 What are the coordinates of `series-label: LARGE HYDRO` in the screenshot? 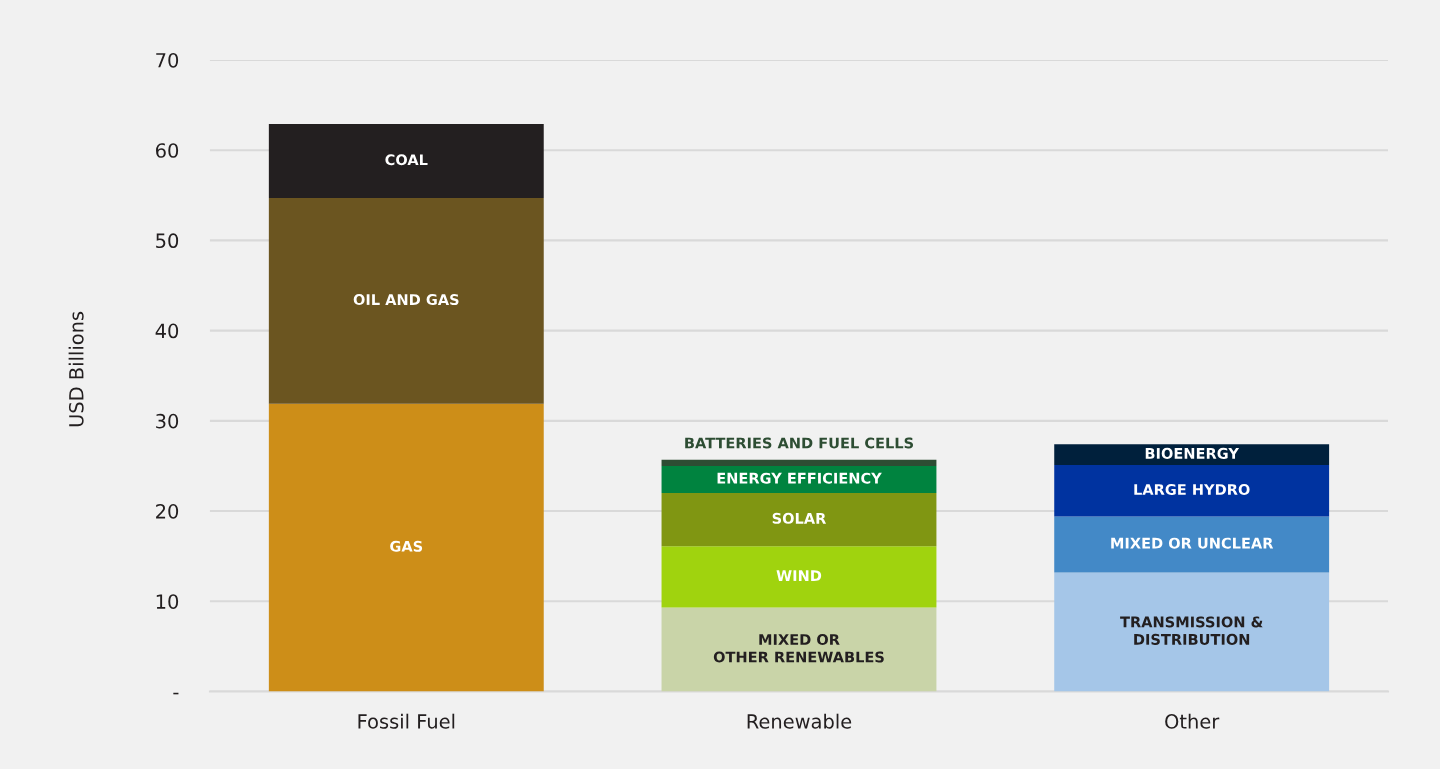 It's located at (1192, 489).